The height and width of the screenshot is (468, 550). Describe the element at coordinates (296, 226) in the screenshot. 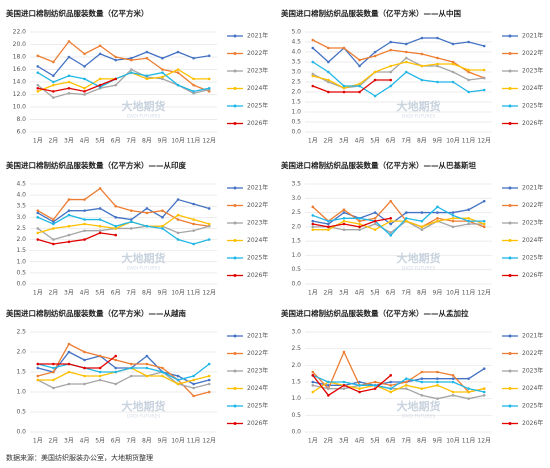

I see `y-tick-label: 2.0` at that location.